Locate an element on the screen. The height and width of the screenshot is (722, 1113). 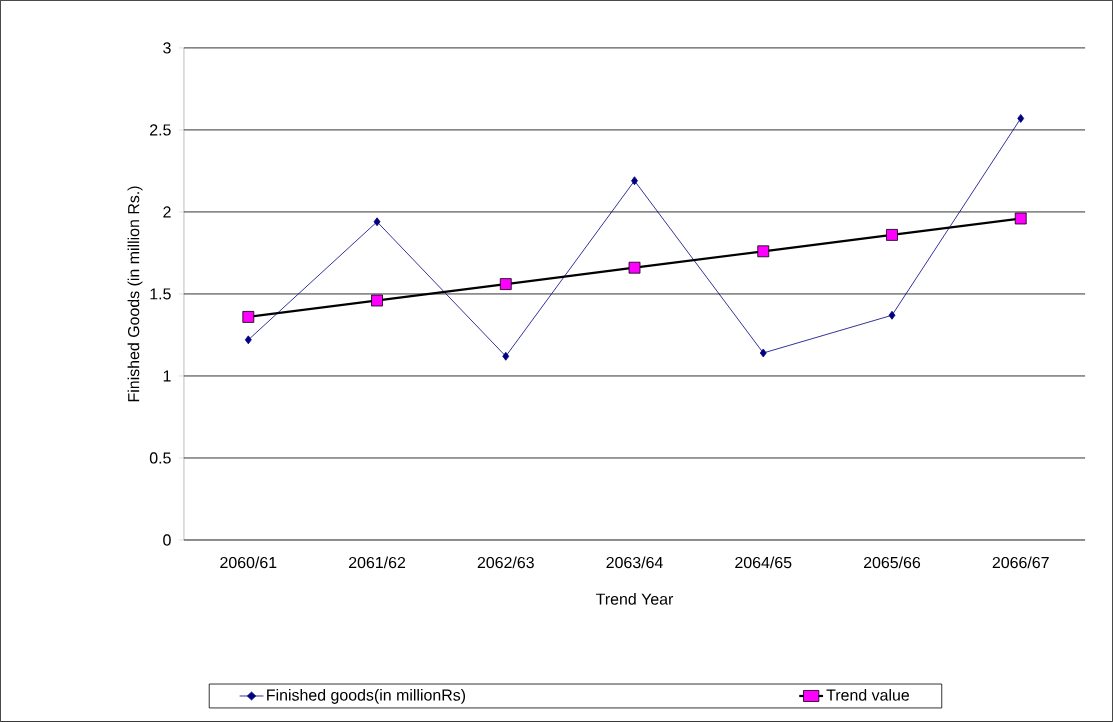
y-tick-label: 1.5 is located at coordinates (160, 294).